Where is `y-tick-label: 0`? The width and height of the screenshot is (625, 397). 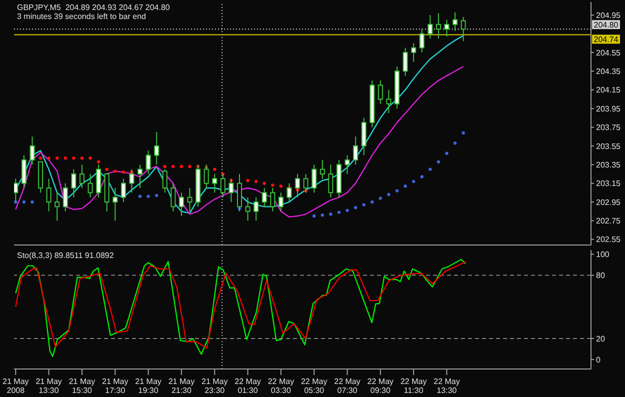
y-tick-label: 0 is located at coordinates (598, 359).